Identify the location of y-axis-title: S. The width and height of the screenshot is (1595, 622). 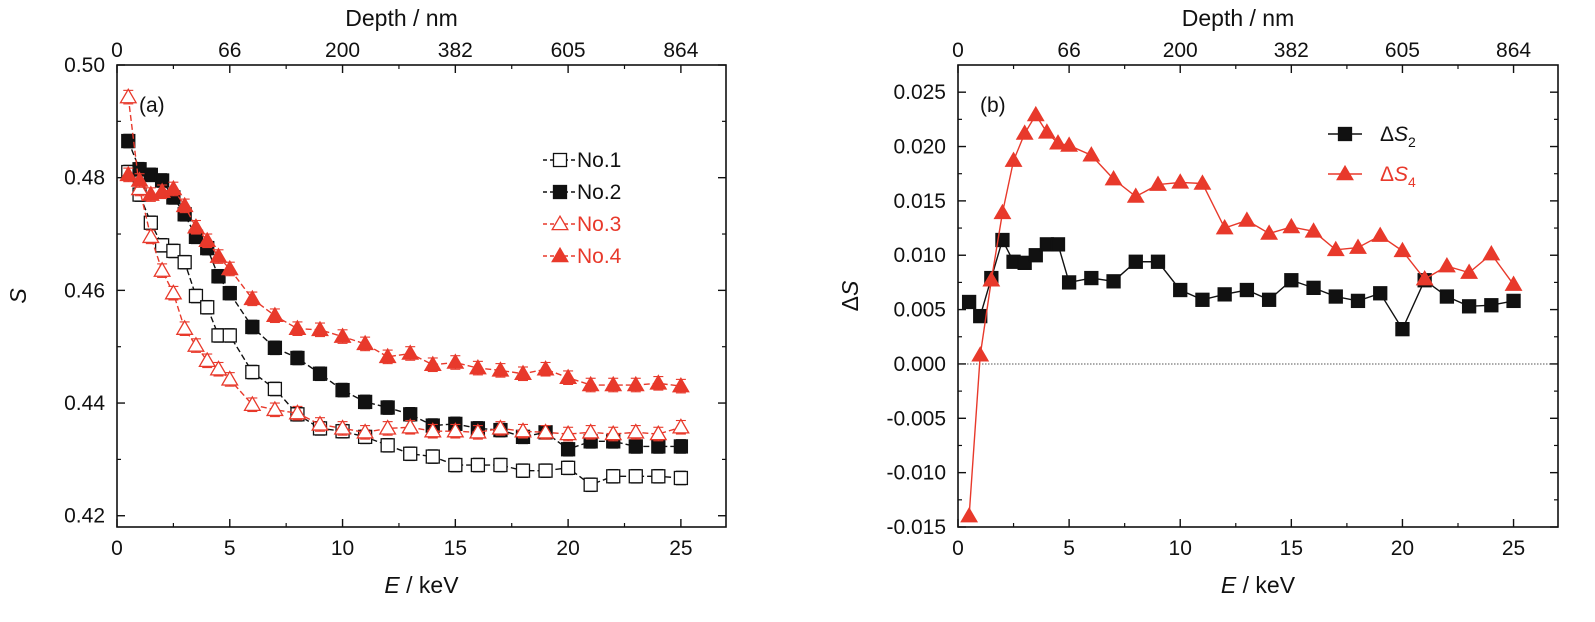
(18, 296).